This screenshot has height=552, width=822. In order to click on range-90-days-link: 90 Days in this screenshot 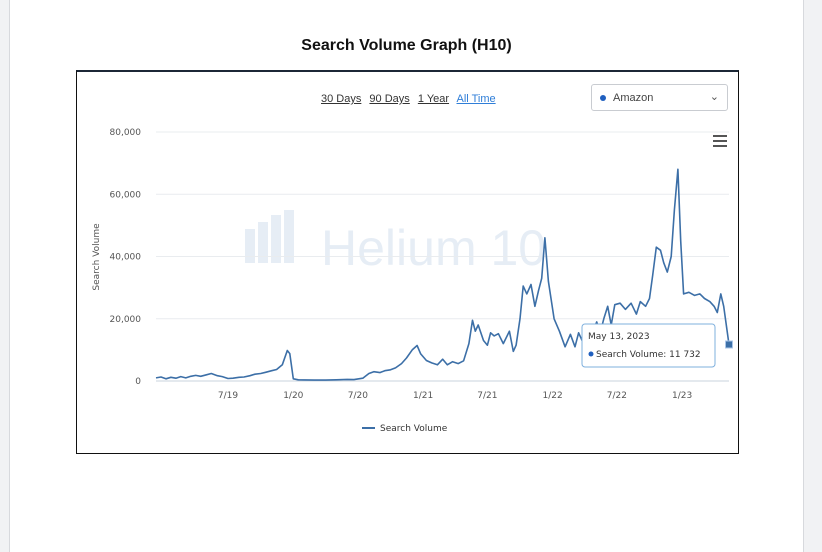, I will do `click(389, 99)`.